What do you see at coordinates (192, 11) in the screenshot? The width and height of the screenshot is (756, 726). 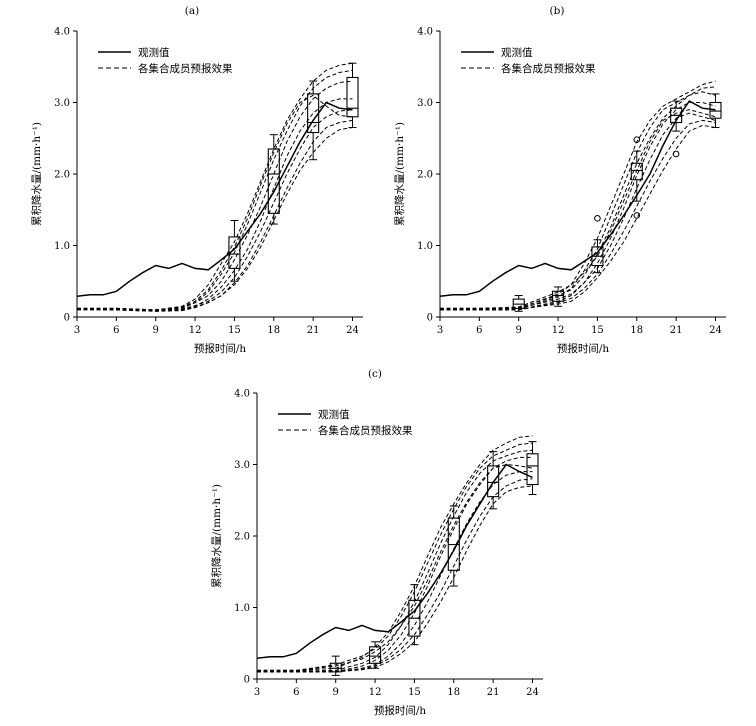 I see `panel-label: (a)` at bounding box center [192, 11].